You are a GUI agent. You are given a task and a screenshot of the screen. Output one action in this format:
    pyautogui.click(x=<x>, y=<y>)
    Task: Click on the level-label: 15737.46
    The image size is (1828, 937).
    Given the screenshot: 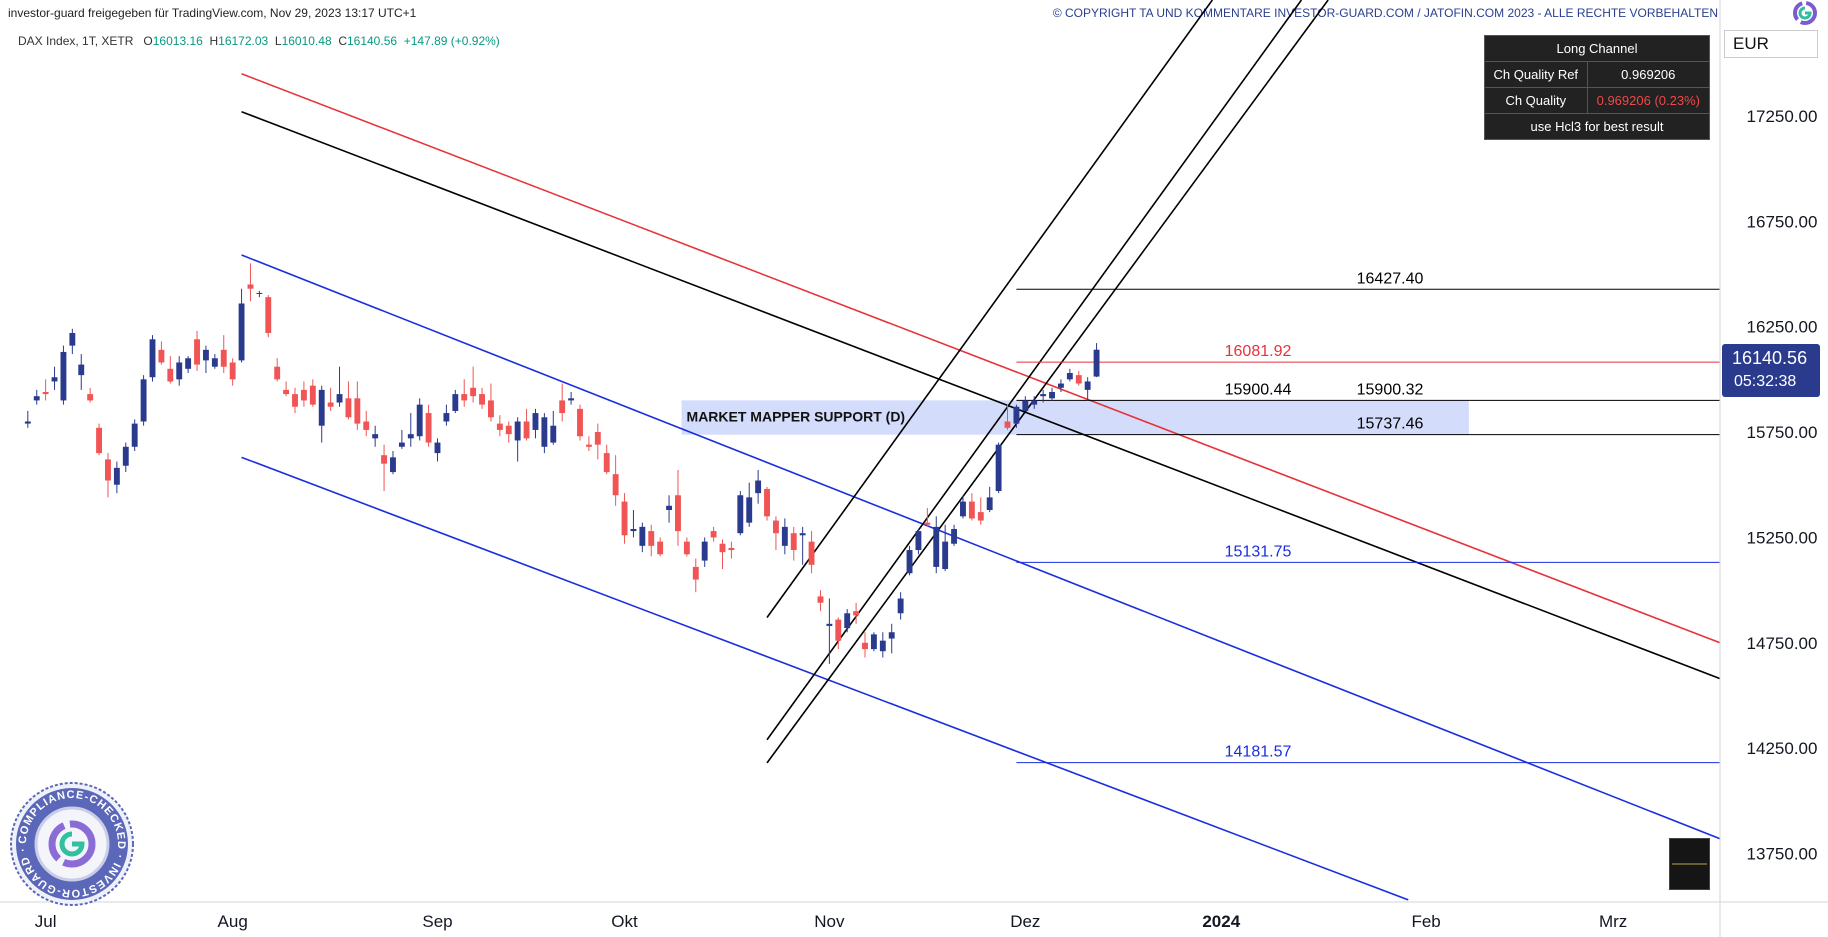 What is the action you would take?
    pyautogui.click(x=1390, y=424)
    